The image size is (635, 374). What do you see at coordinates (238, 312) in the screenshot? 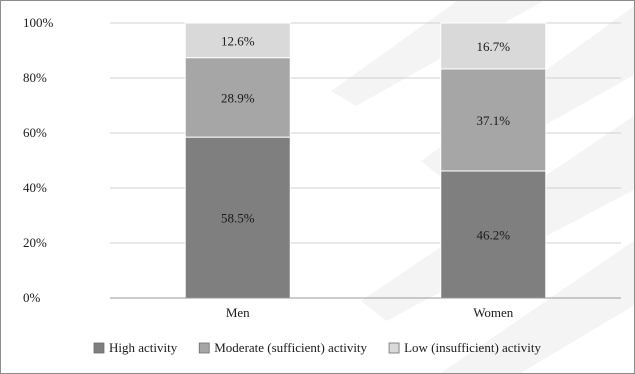
I see `x-category-label: Men` at bounding box center [238, 312].